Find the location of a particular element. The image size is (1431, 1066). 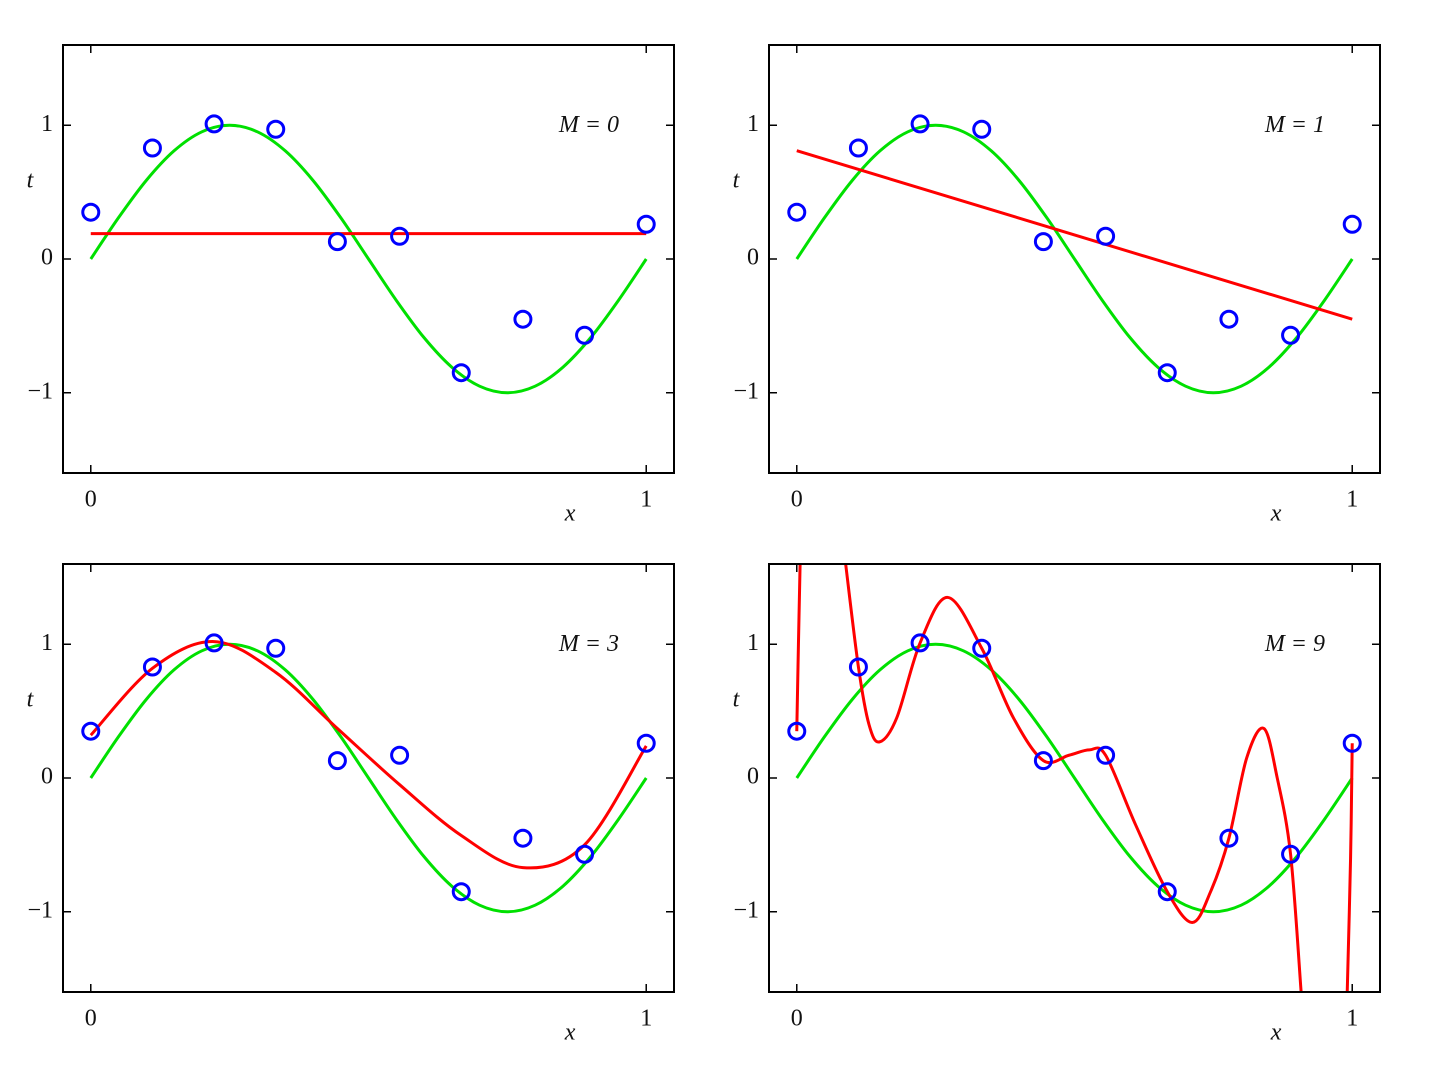

annotation: M = 1 is located at coordinates (1294, 125).